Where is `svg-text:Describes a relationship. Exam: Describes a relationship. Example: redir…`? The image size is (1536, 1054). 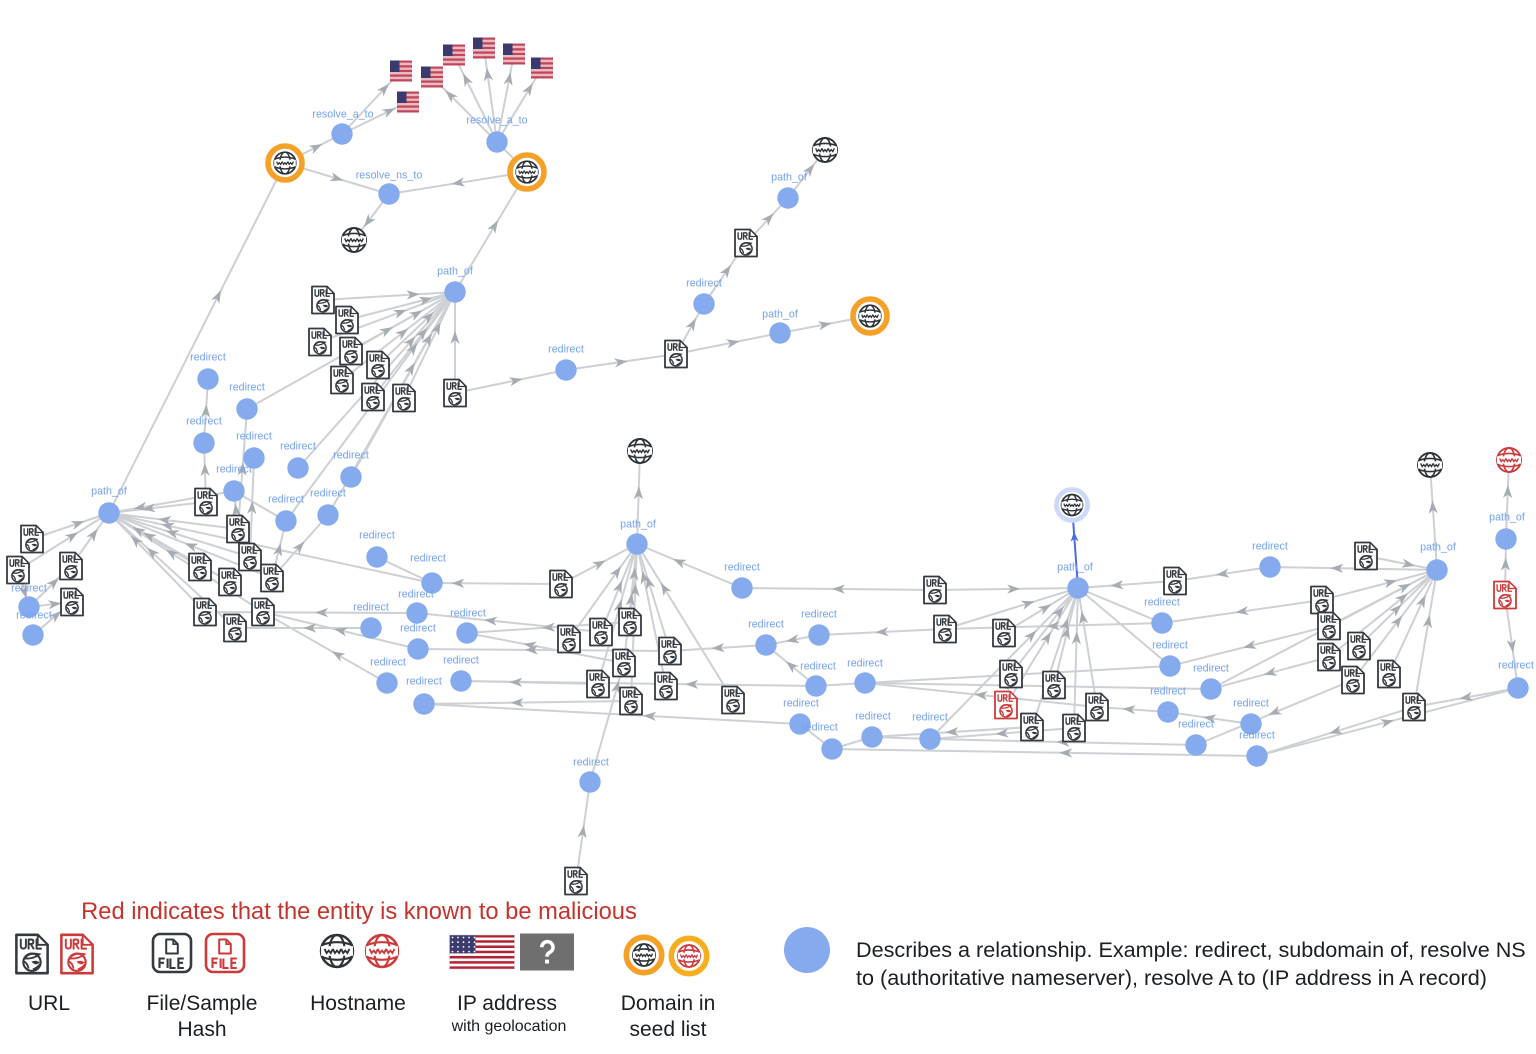
svg-text:Describes a relationship. Exam: Describes a relationship. Example: redir… is located at coordinates (1191, 949).